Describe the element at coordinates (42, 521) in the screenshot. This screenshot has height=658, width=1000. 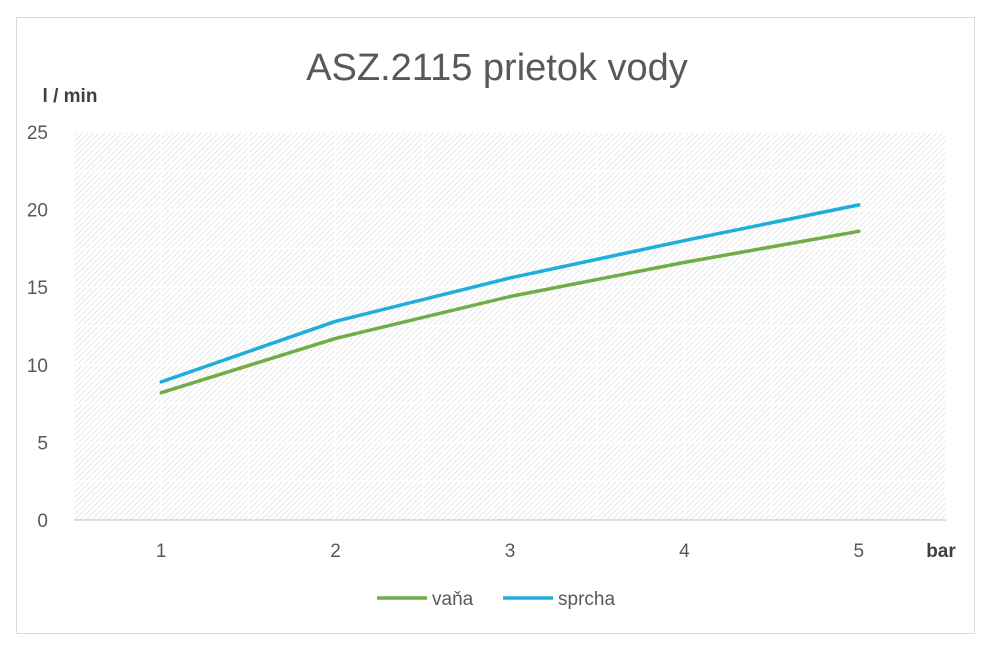
I see `y-tick-label: 0` at that location.